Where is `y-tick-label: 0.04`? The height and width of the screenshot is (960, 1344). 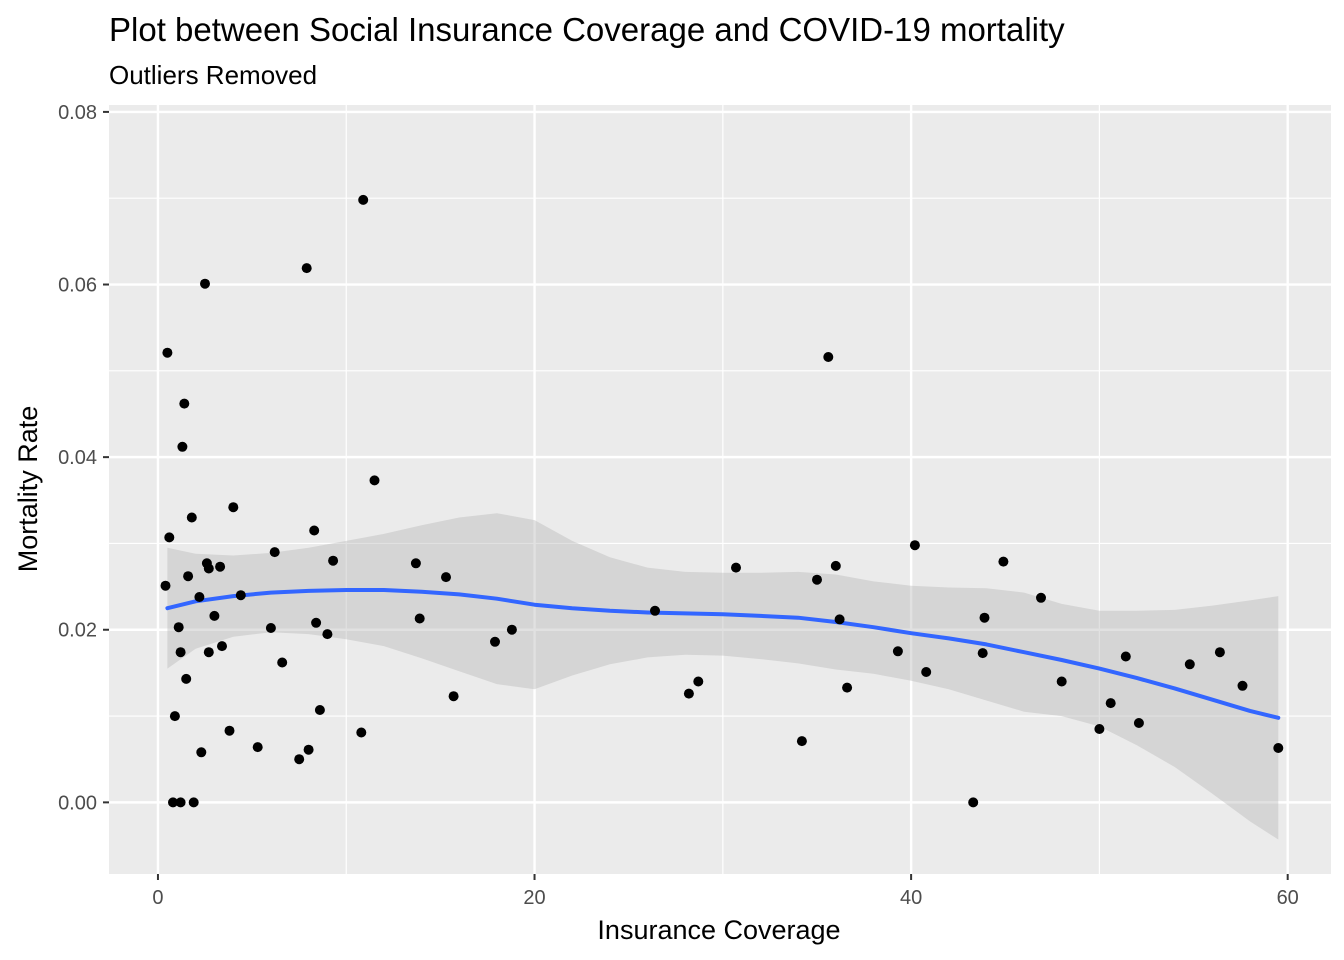
y-tick-label: 0.04 is located at coordinates (77, 458).